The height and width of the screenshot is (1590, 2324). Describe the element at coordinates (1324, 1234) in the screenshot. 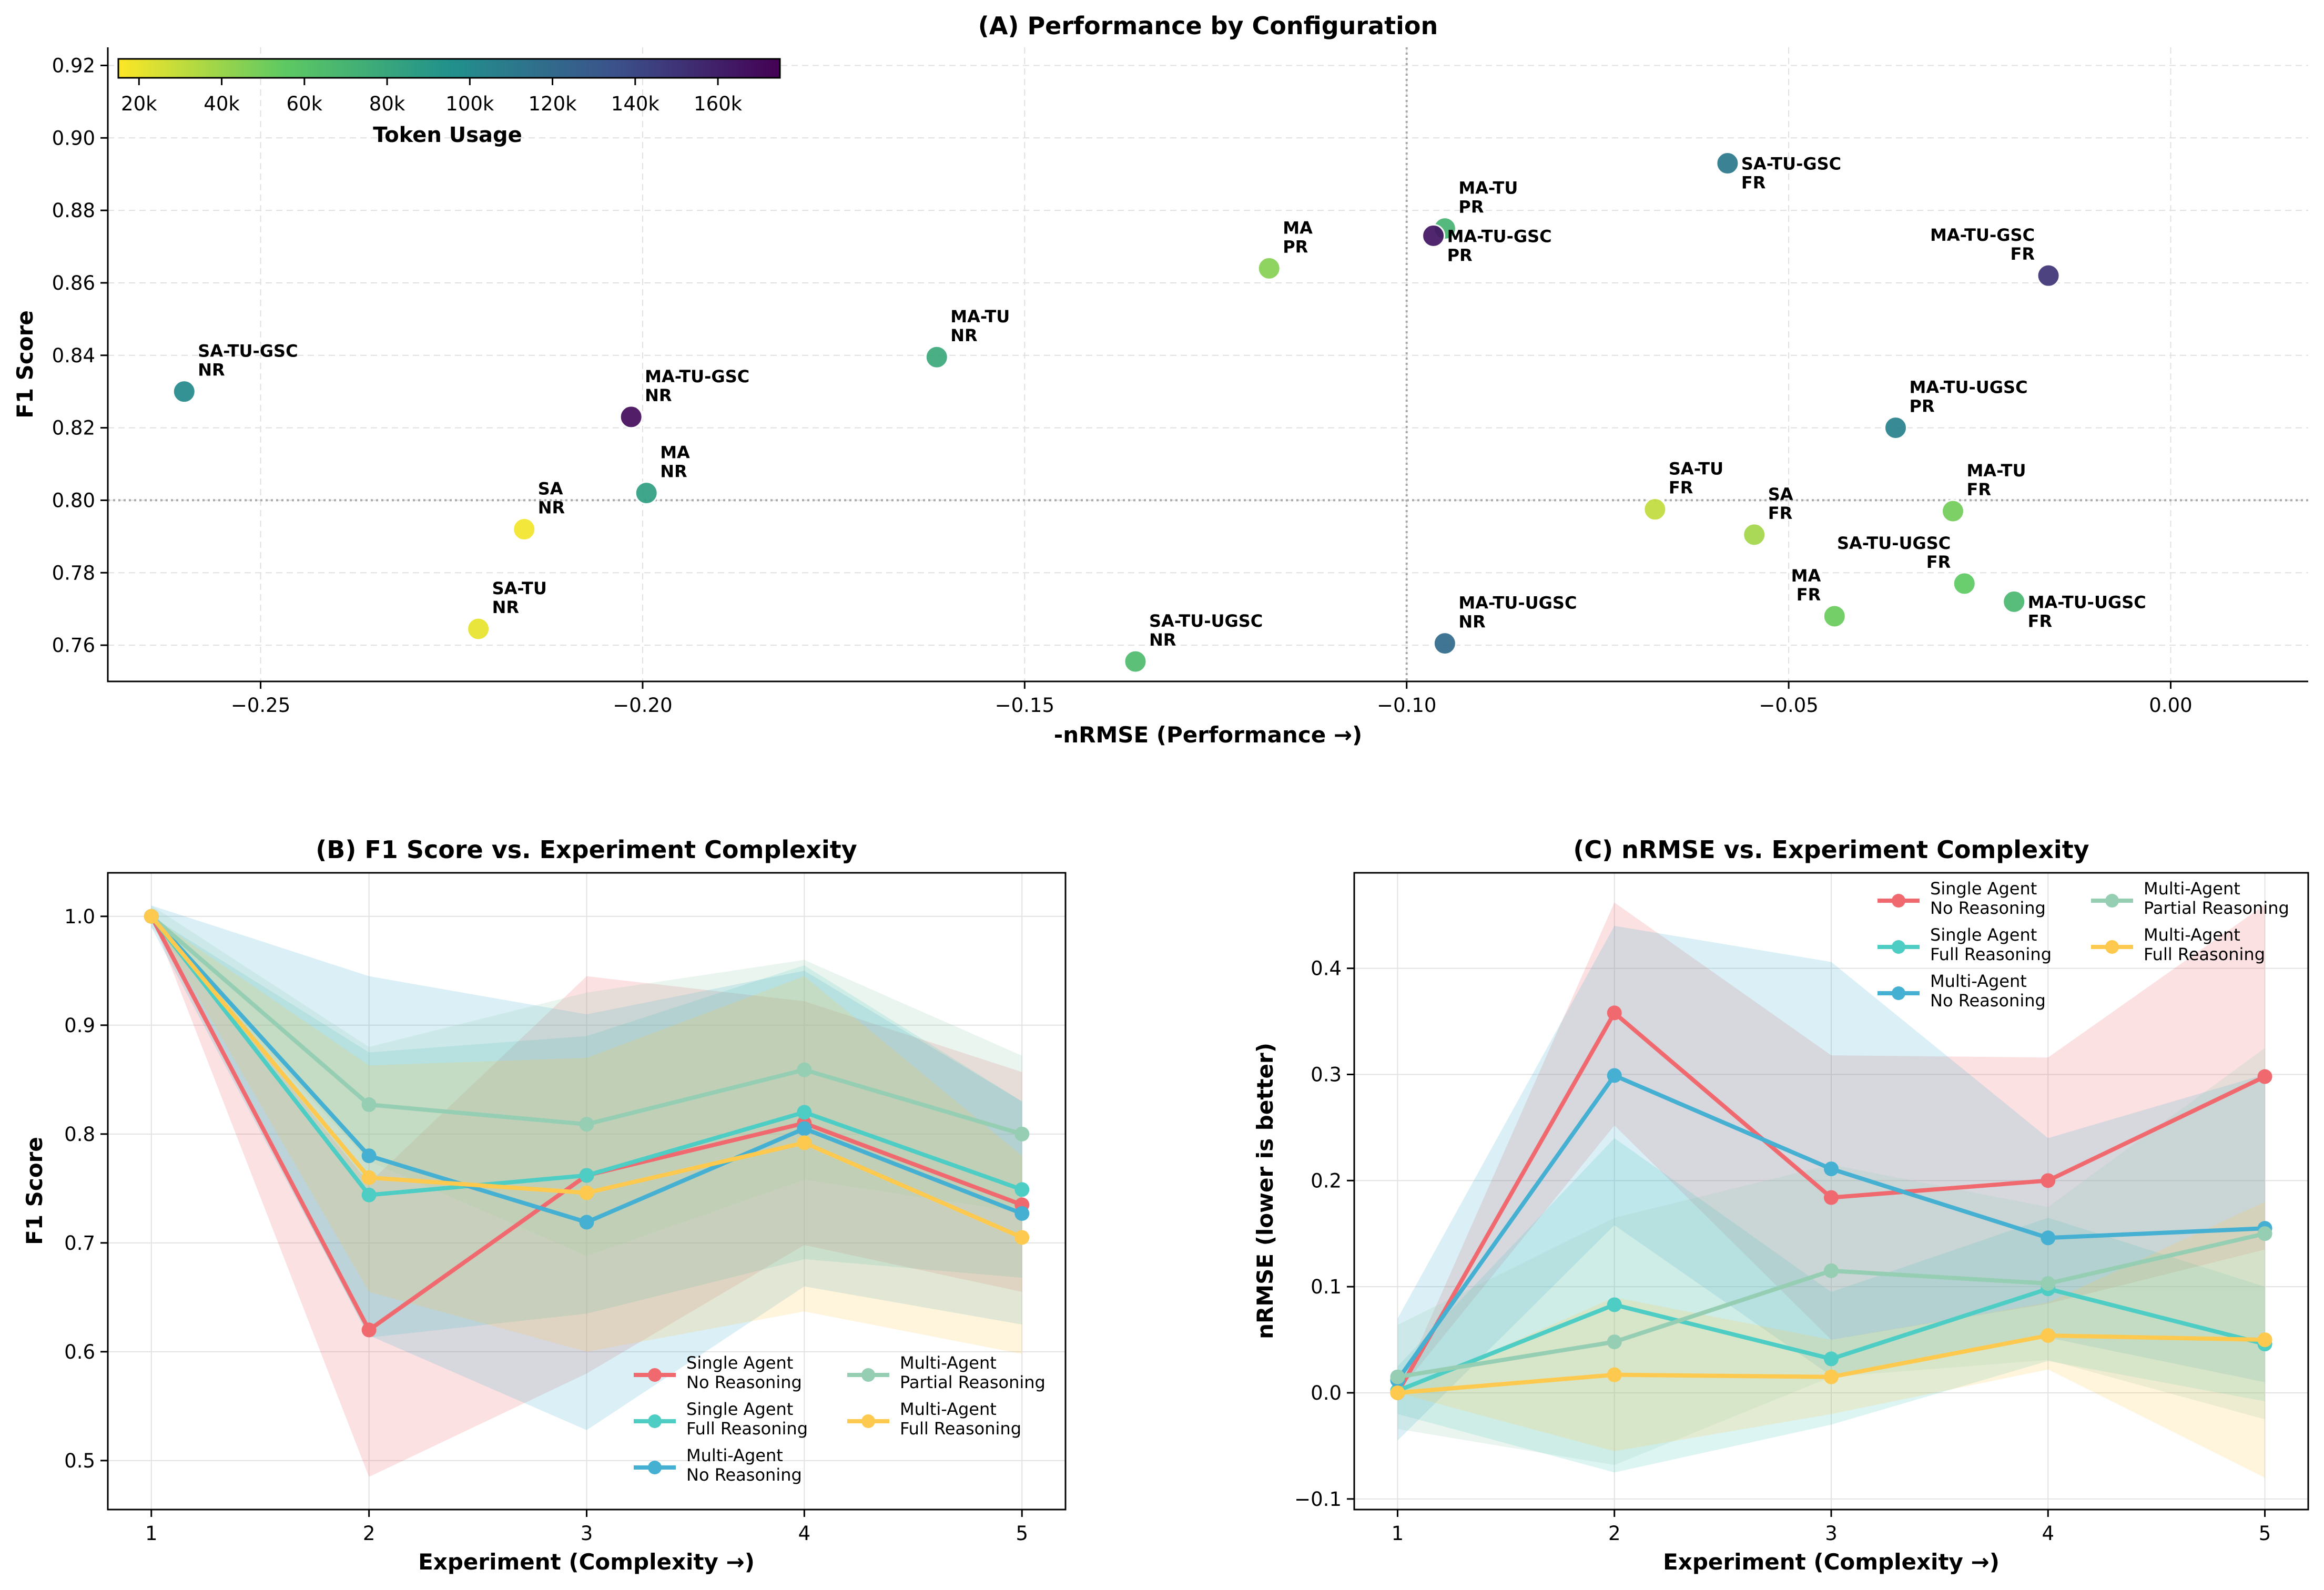

I see `panel-c-y-ticks: −0.1 0.0 0.1 0.2 0.3 0.4` at that location.